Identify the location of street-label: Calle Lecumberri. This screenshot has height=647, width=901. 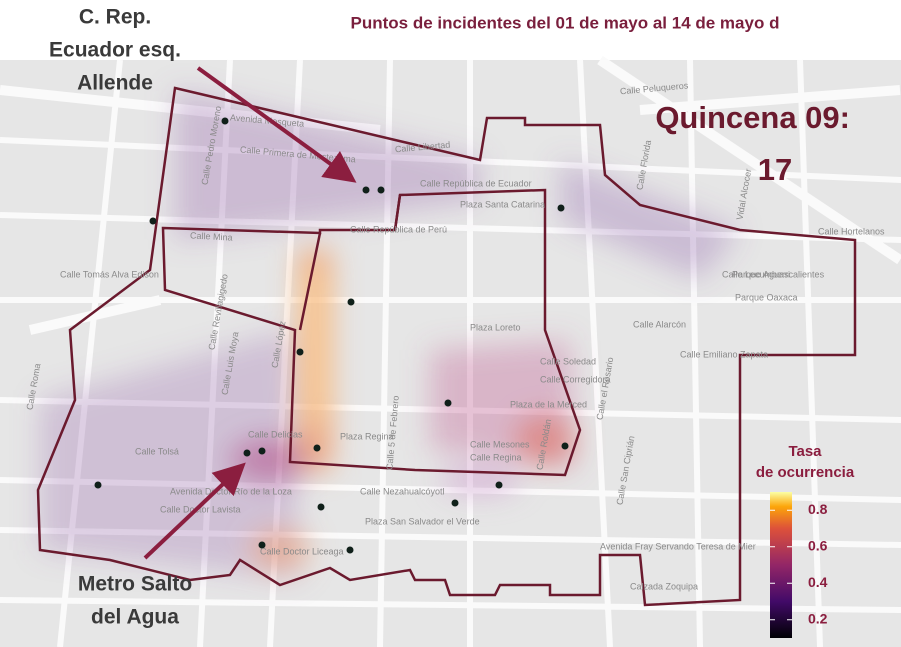
(756, 274).